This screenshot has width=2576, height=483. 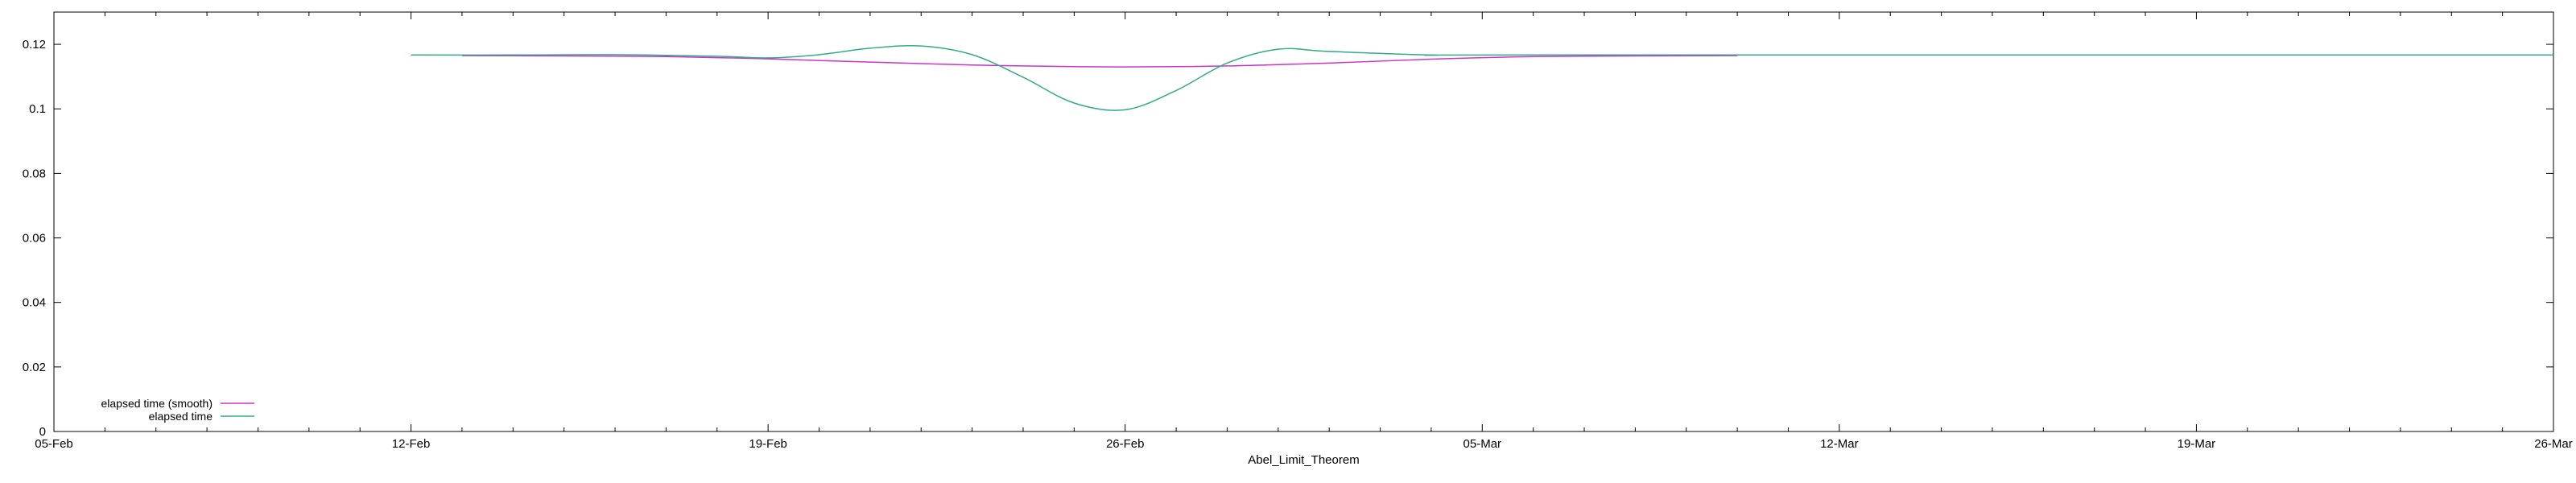 I want to click on y-tick-label: 0.02, so click(x=34, y=367).